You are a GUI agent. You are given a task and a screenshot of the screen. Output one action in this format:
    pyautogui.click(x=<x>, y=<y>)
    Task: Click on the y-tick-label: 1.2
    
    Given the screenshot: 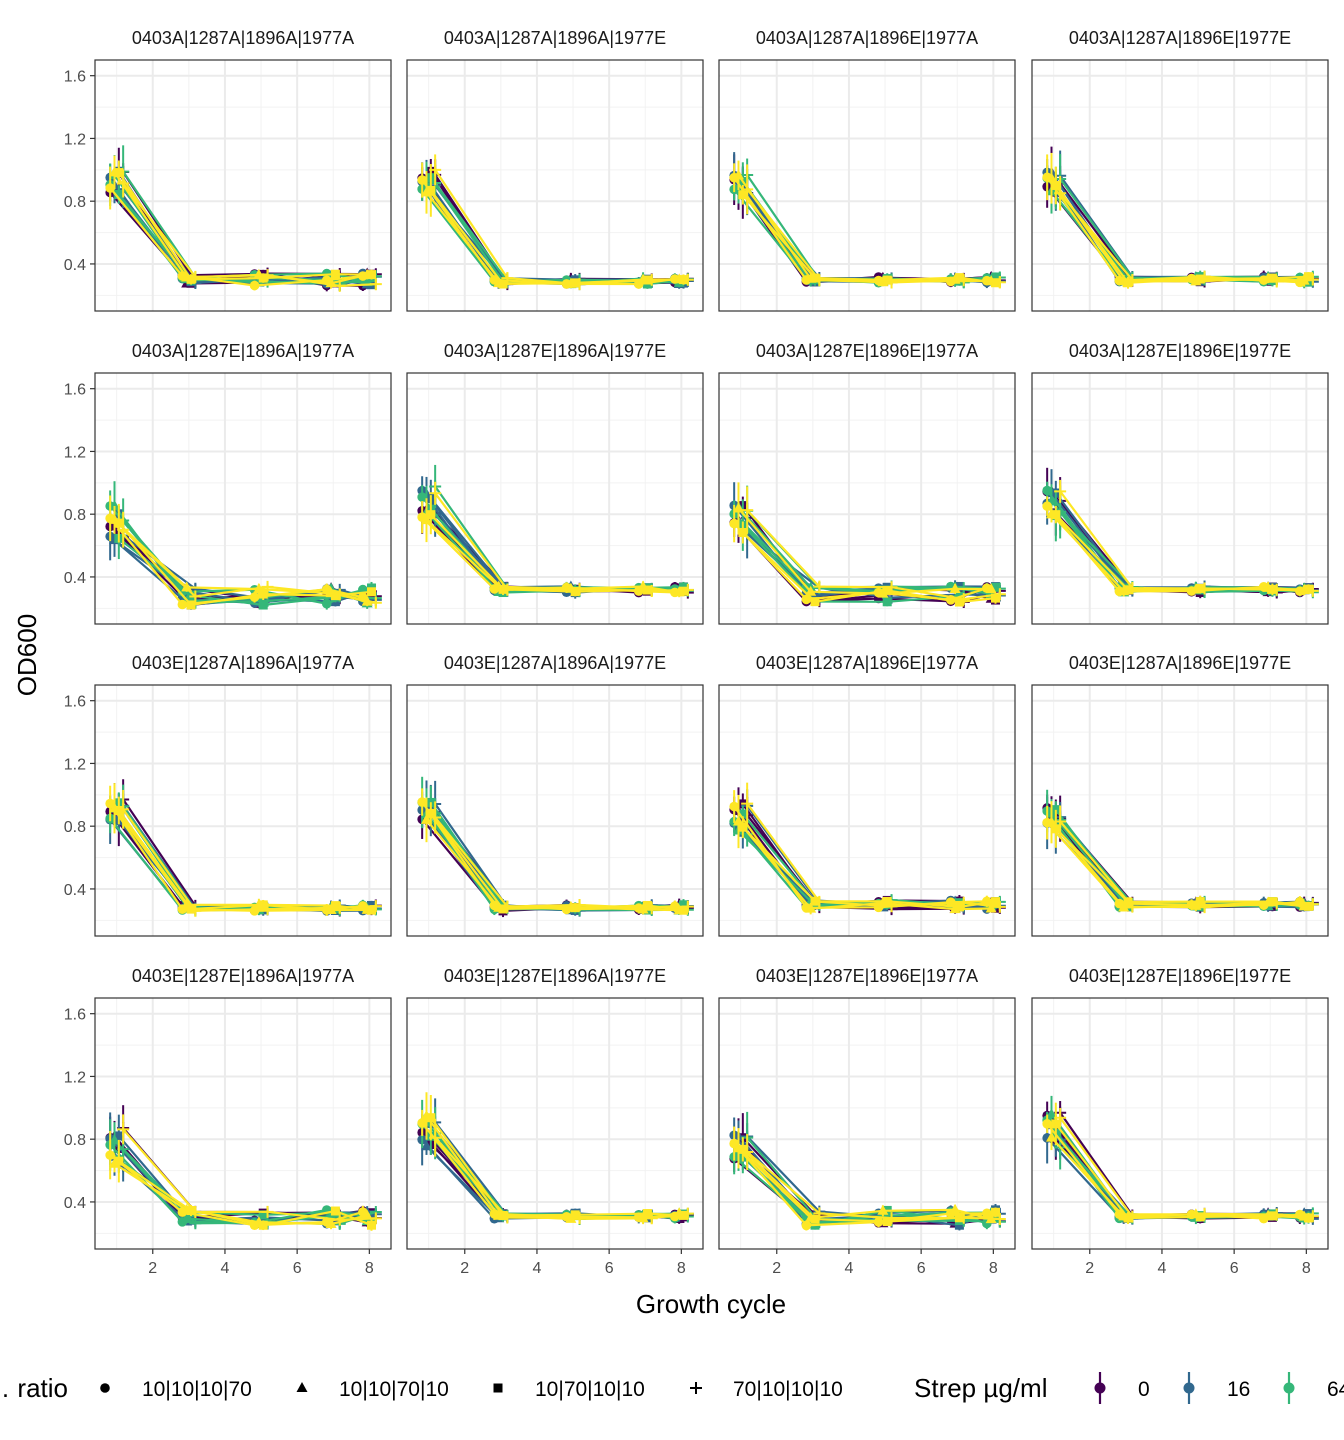 What is the action you would take?
    pyautogui.click(x=75, y=1077)
    